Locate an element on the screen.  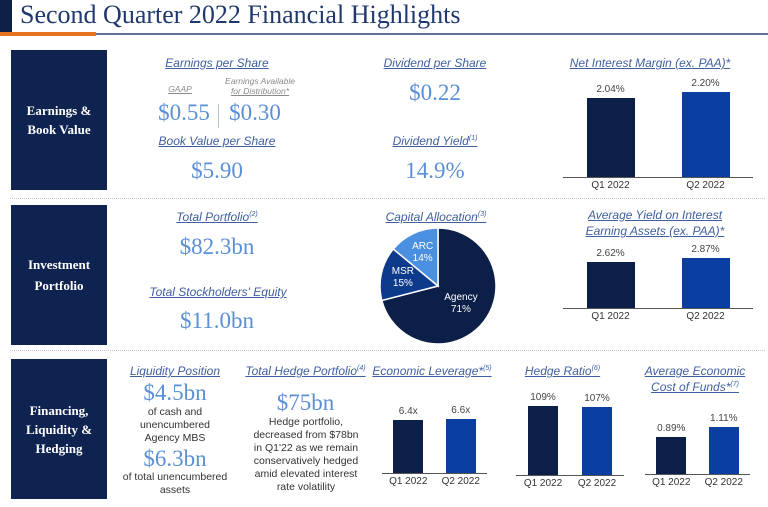
data-label: 1.11% is located at coordinates (723, 419).